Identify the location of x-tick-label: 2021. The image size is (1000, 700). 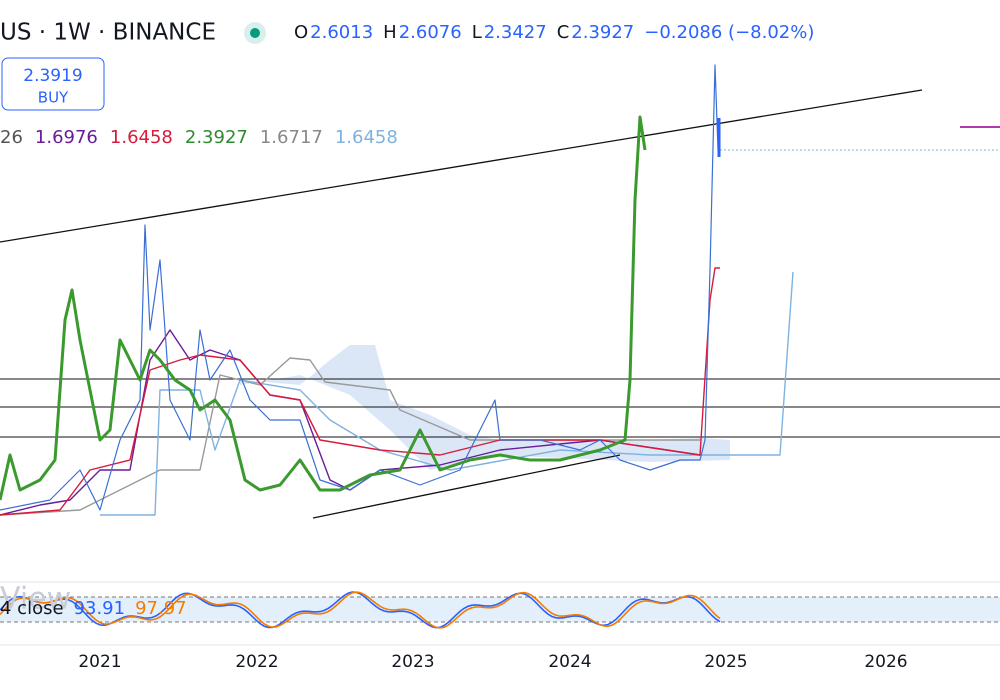
(99, 662).